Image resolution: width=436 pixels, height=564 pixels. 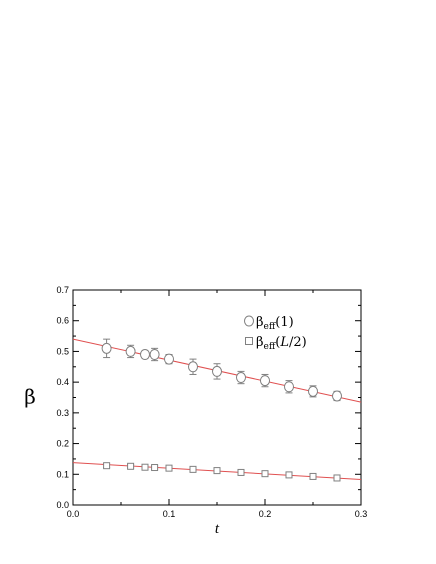 I want to click on x-tick-label: 0.1, so click(x=169, y=514).